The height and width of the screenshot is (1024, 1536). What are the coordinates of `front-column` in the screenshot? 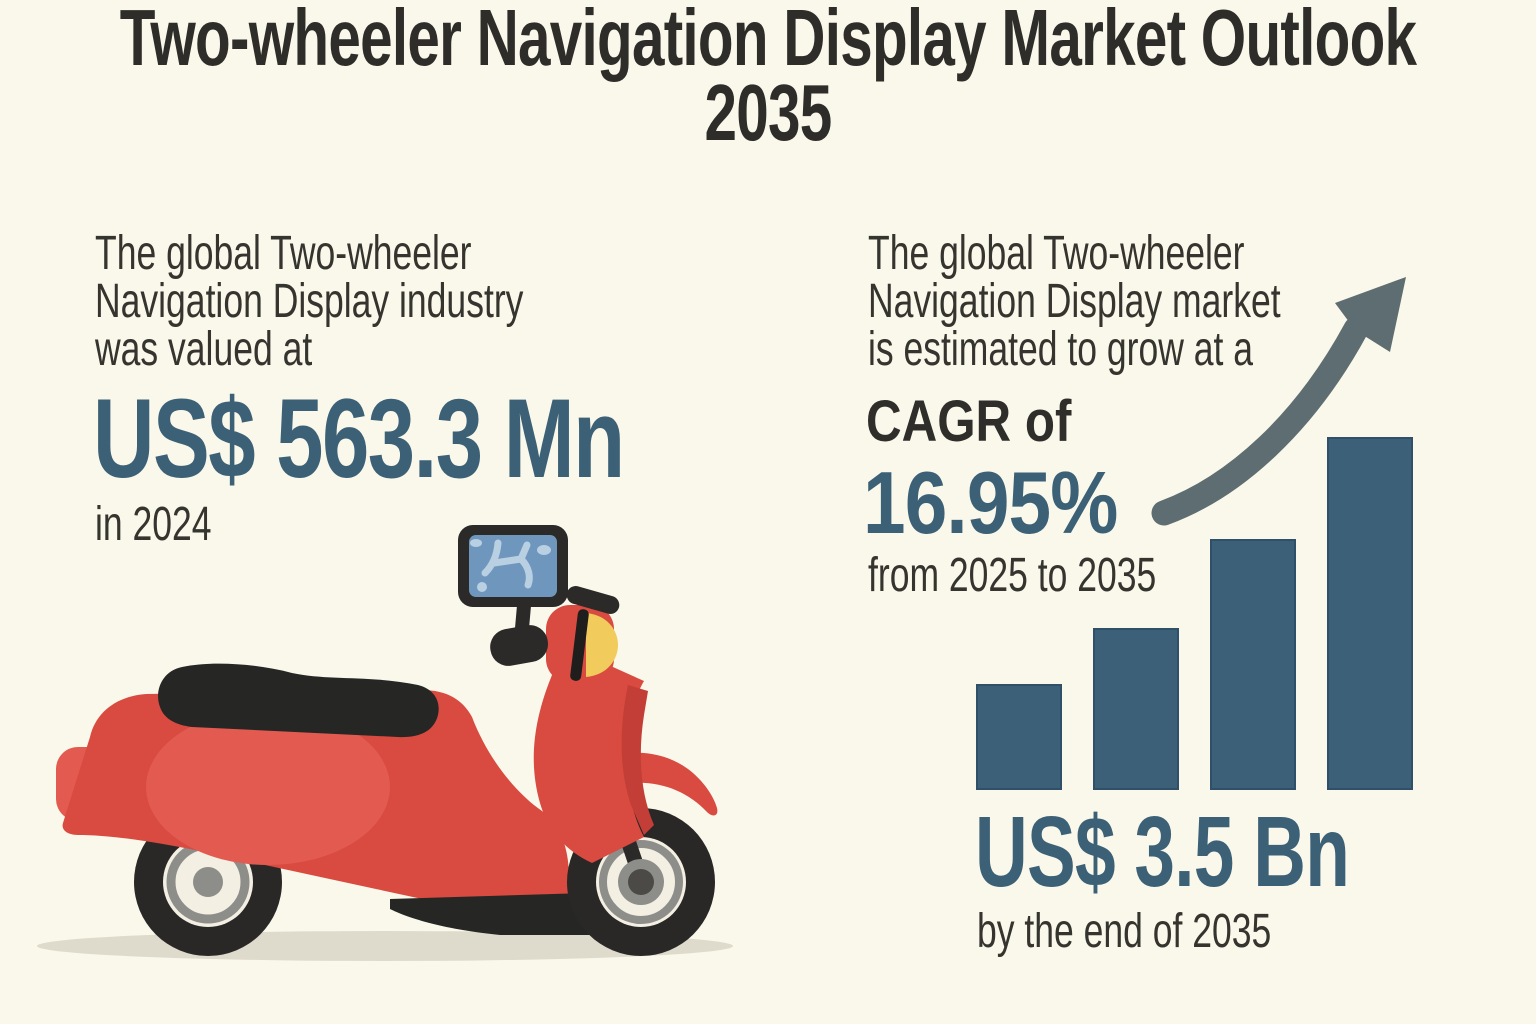 It's located at (588, 763).